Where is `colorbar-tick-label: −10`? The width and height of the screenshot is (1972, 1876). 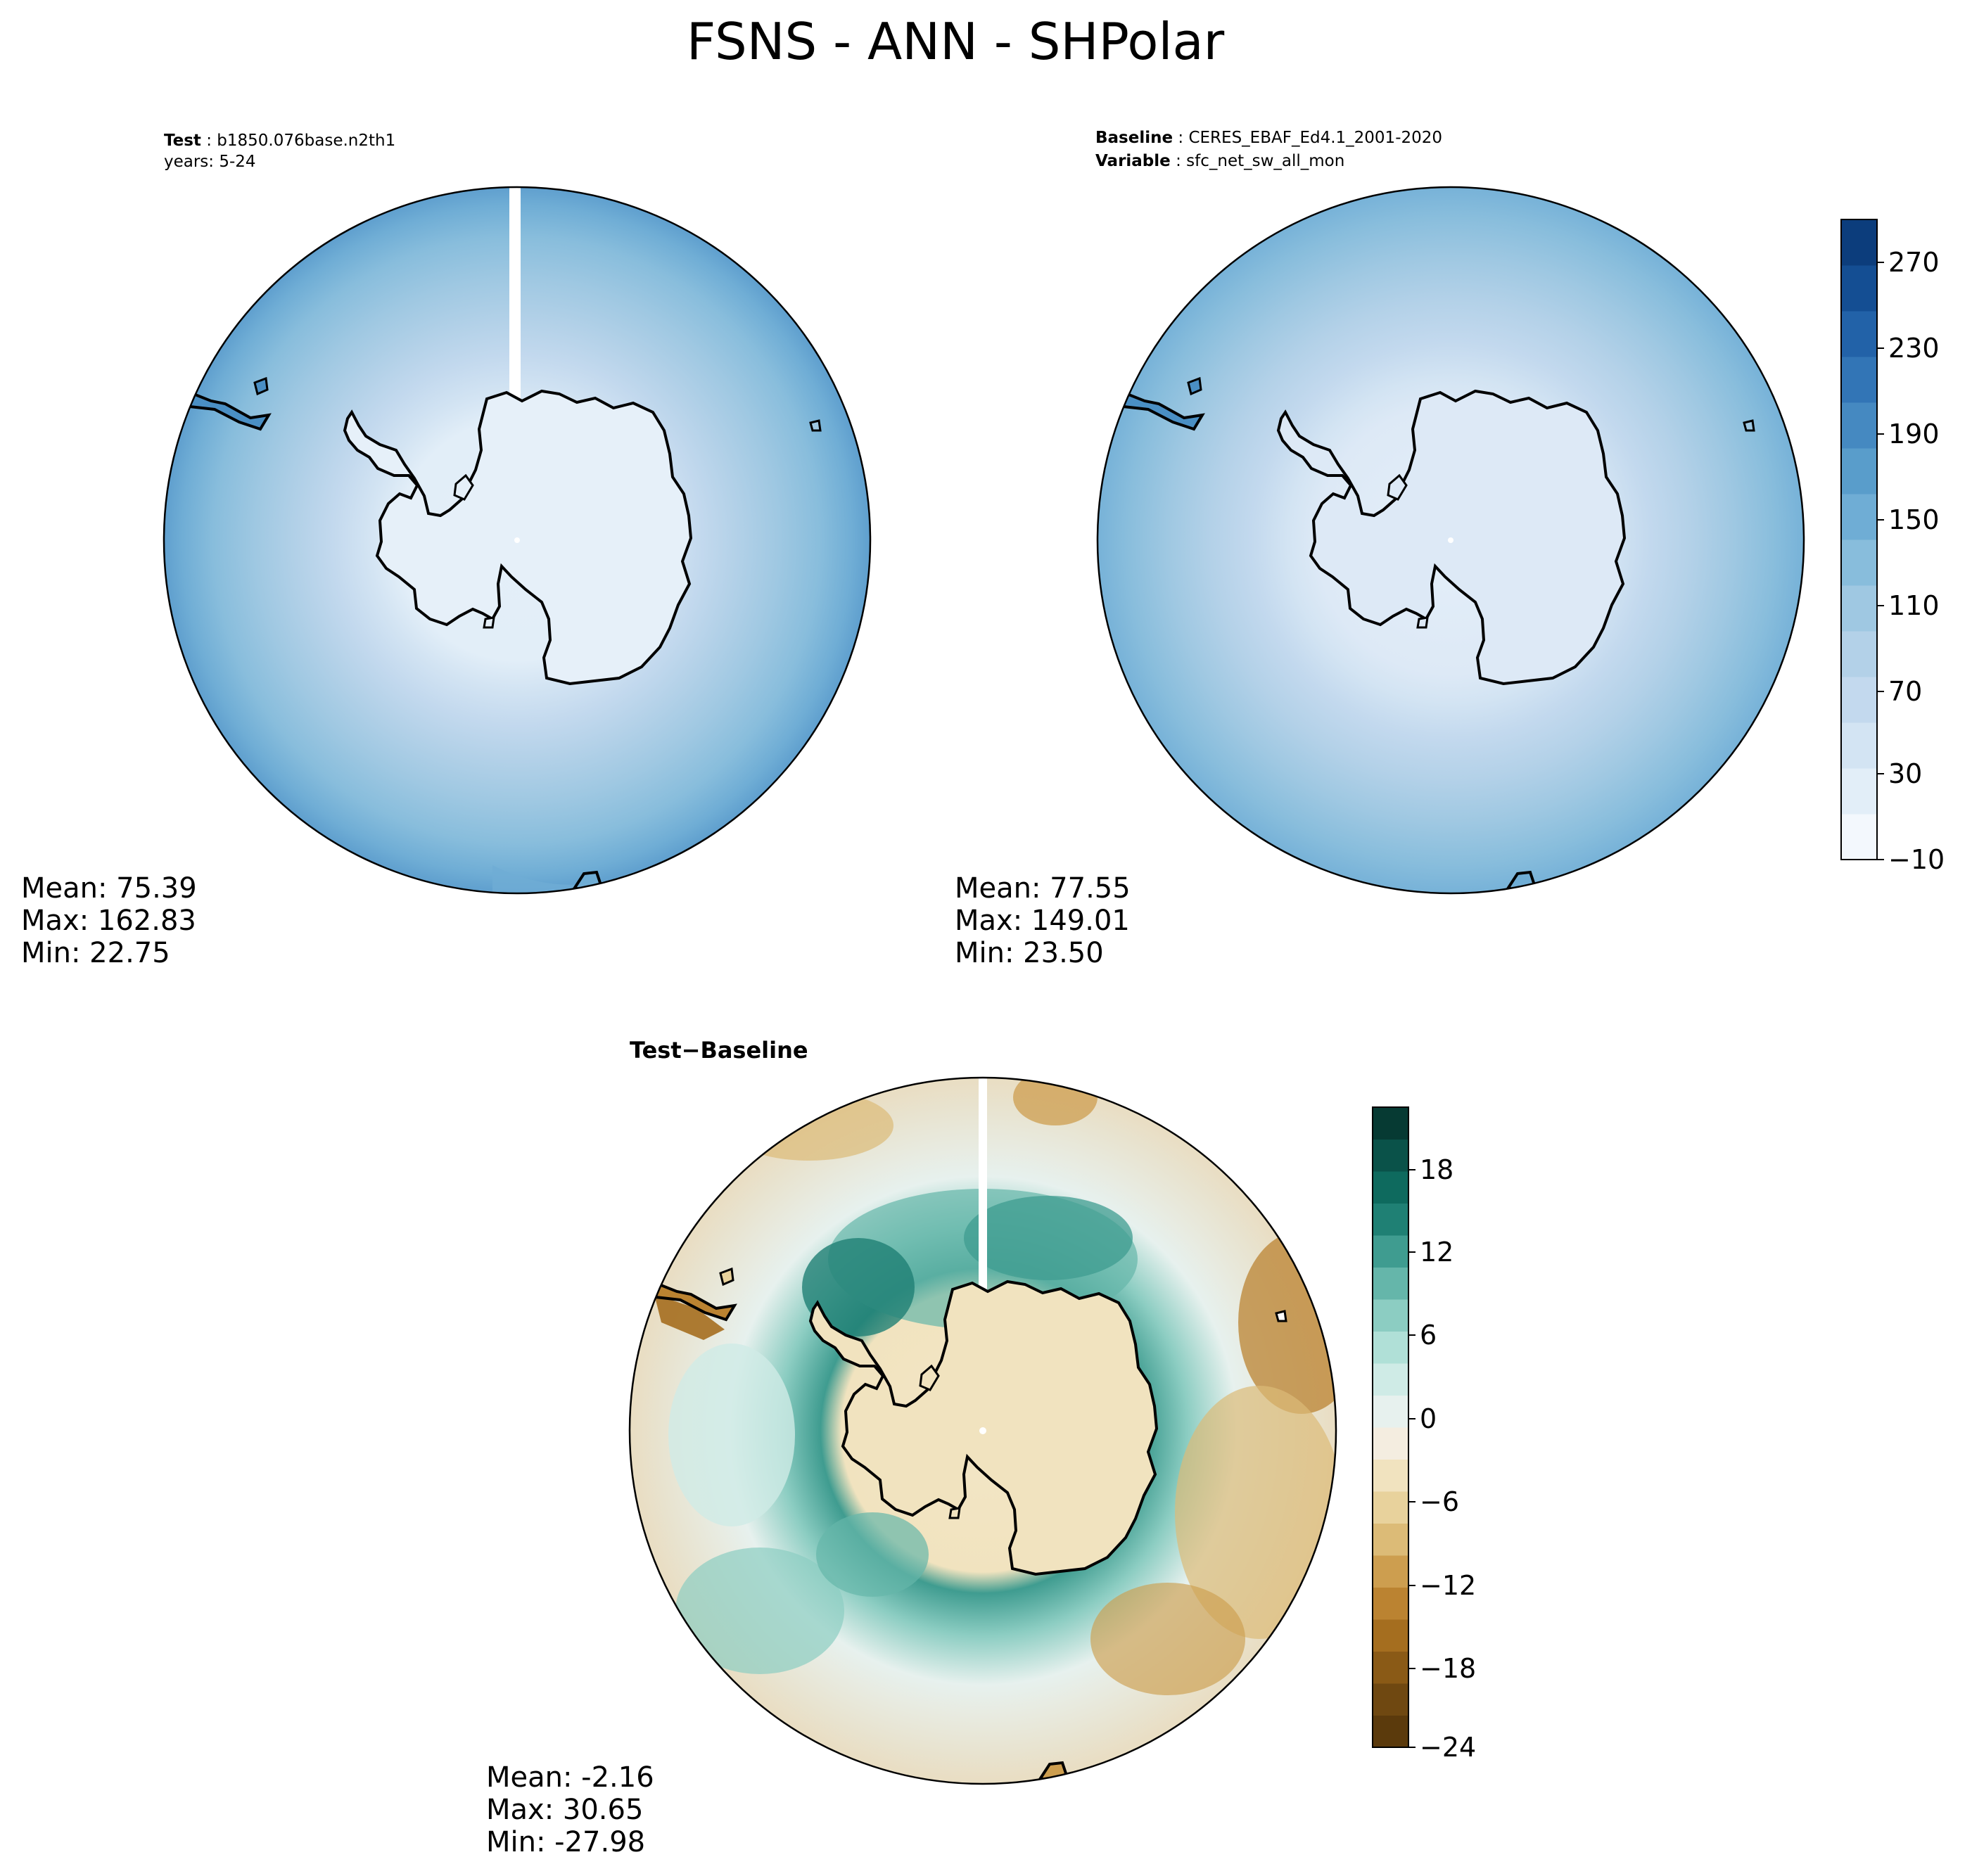 colorbar-tick-label: −10 is located at coordinates (1917, 859).